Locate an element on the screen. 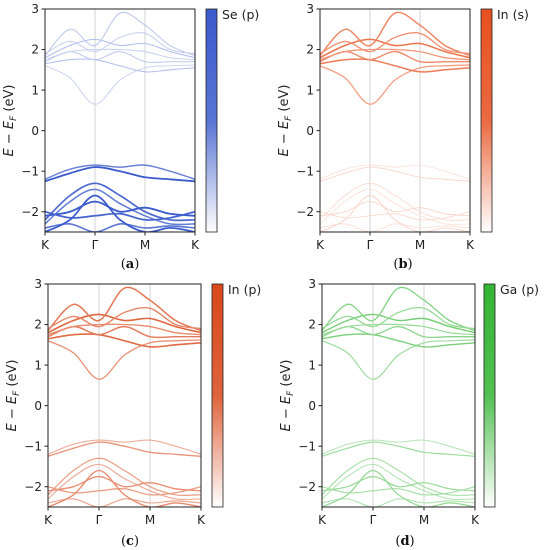 This screenshot has height=550, width=546. panel-caption: (b) is located at coordinates (402, 264).